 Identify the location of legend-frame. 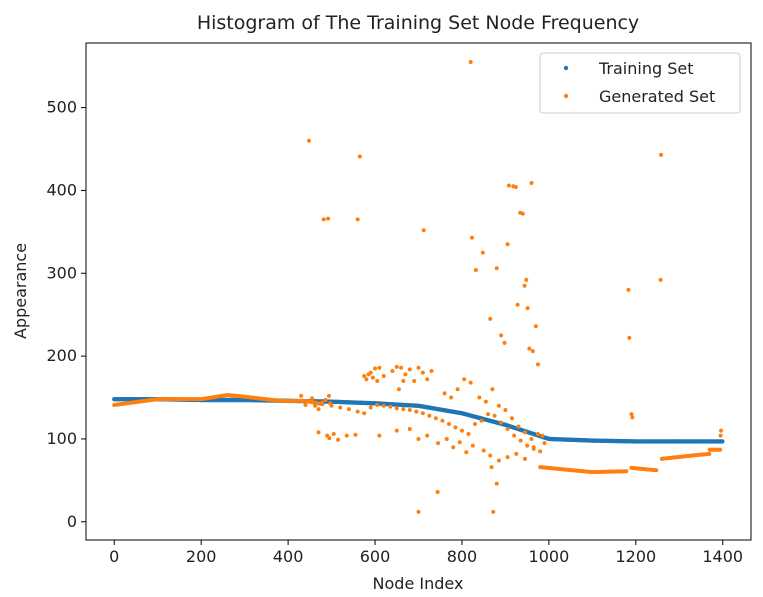
(640, 83).